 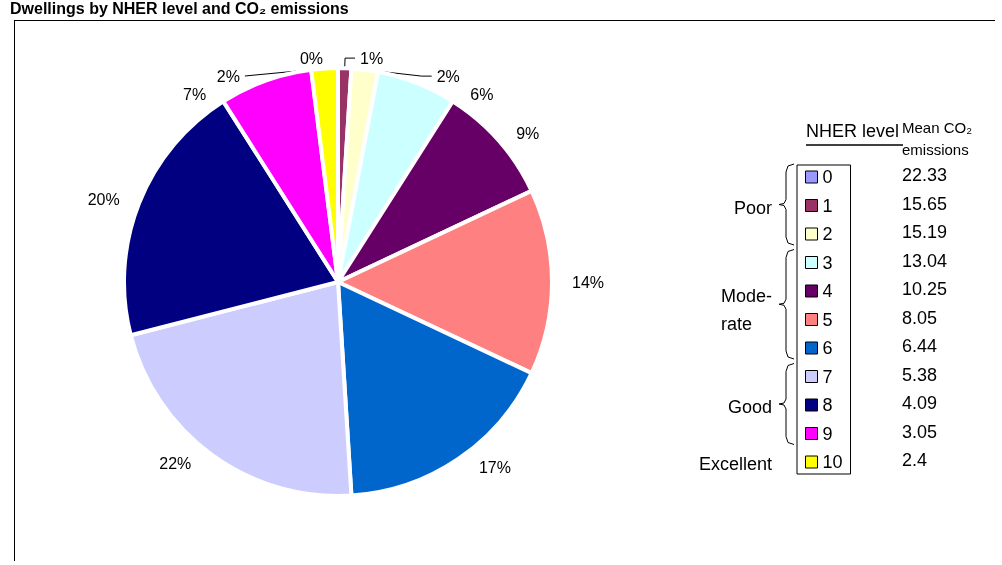 I want to click on legend-label: 3, so click(x=827, y=262).